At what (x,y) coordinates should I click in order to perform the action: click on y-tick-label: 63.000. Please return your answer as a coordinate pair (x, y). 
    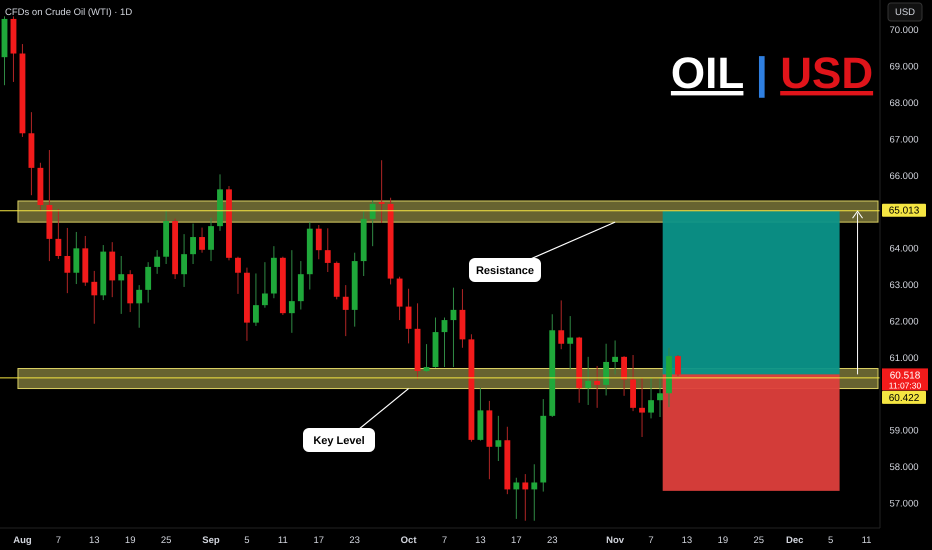
    Looking at the image, I should click on (904, 286).